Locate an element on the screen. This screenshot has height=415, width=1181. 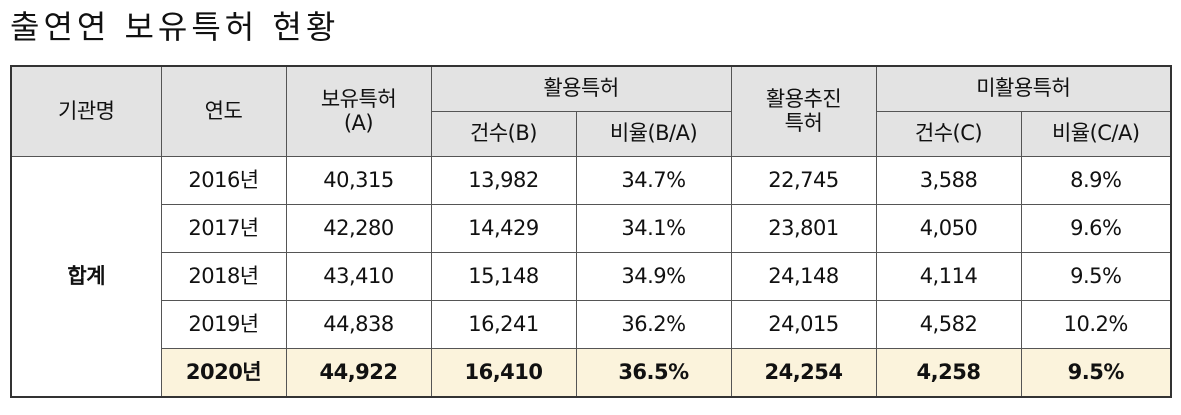
header-cell: 기관명 is located at coordinates (86, 111).